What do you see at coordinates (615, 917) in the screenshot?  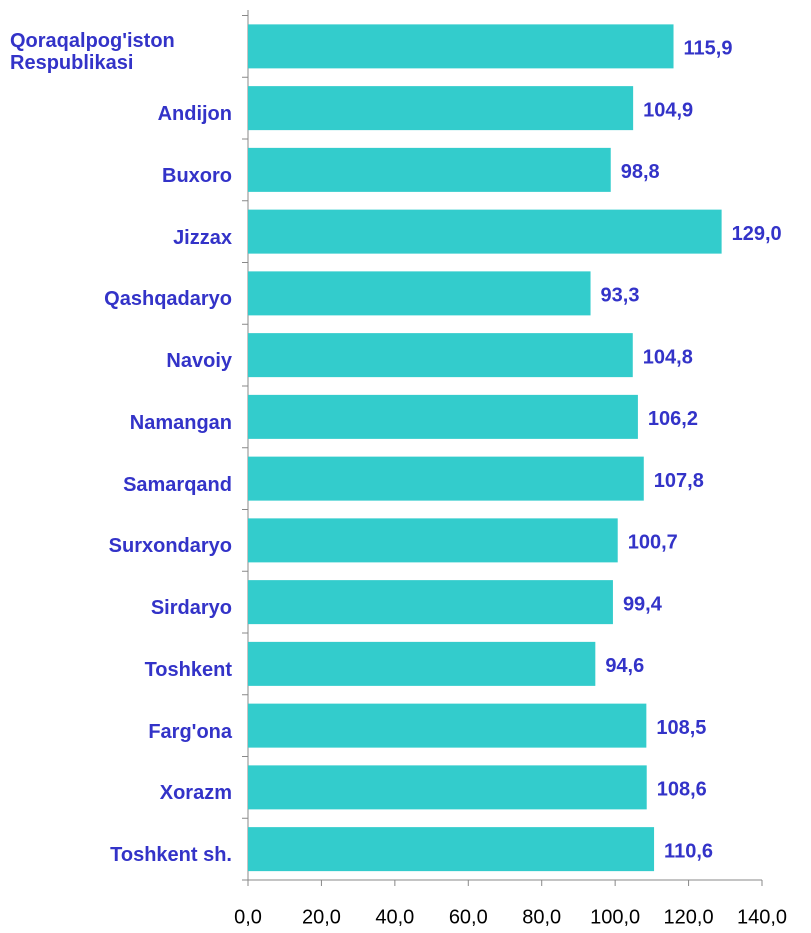 I see `x-tick-label: 100,0` at bounding box center [615, 917].